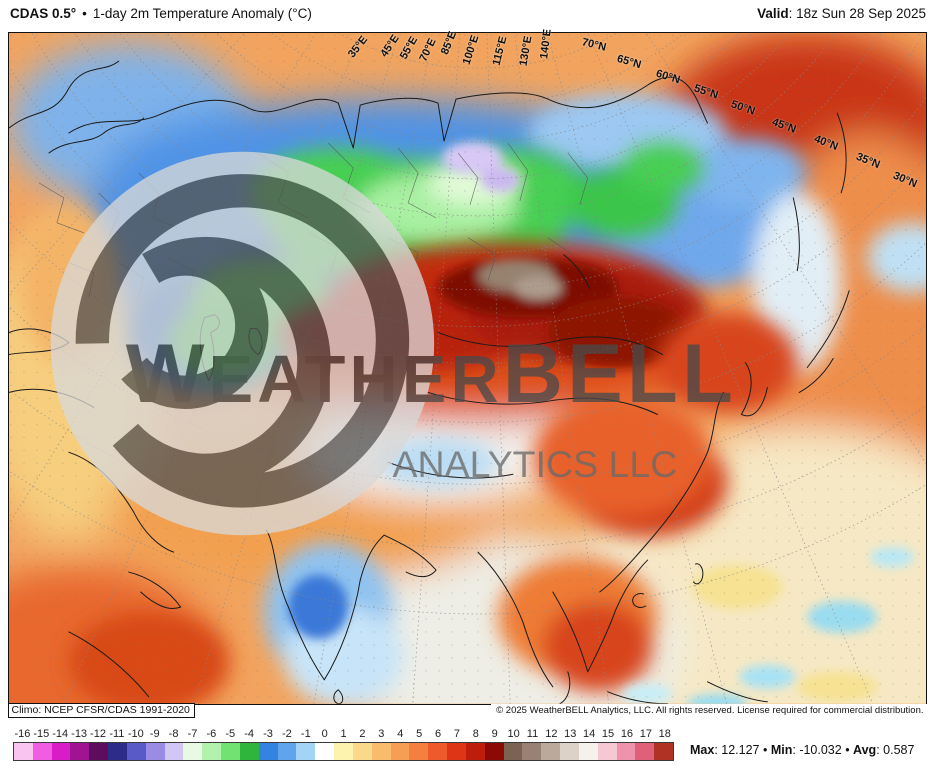  What do you see at coordinates (324, 734) in the screenshot?
I see `colorbar-tick-label: 0` at bounding box center [324, 734].